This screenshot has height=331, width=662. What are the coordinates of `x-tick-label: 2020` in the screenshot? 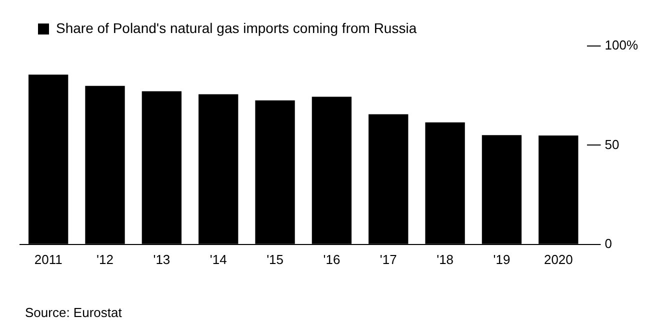 It's located at (558, 259).